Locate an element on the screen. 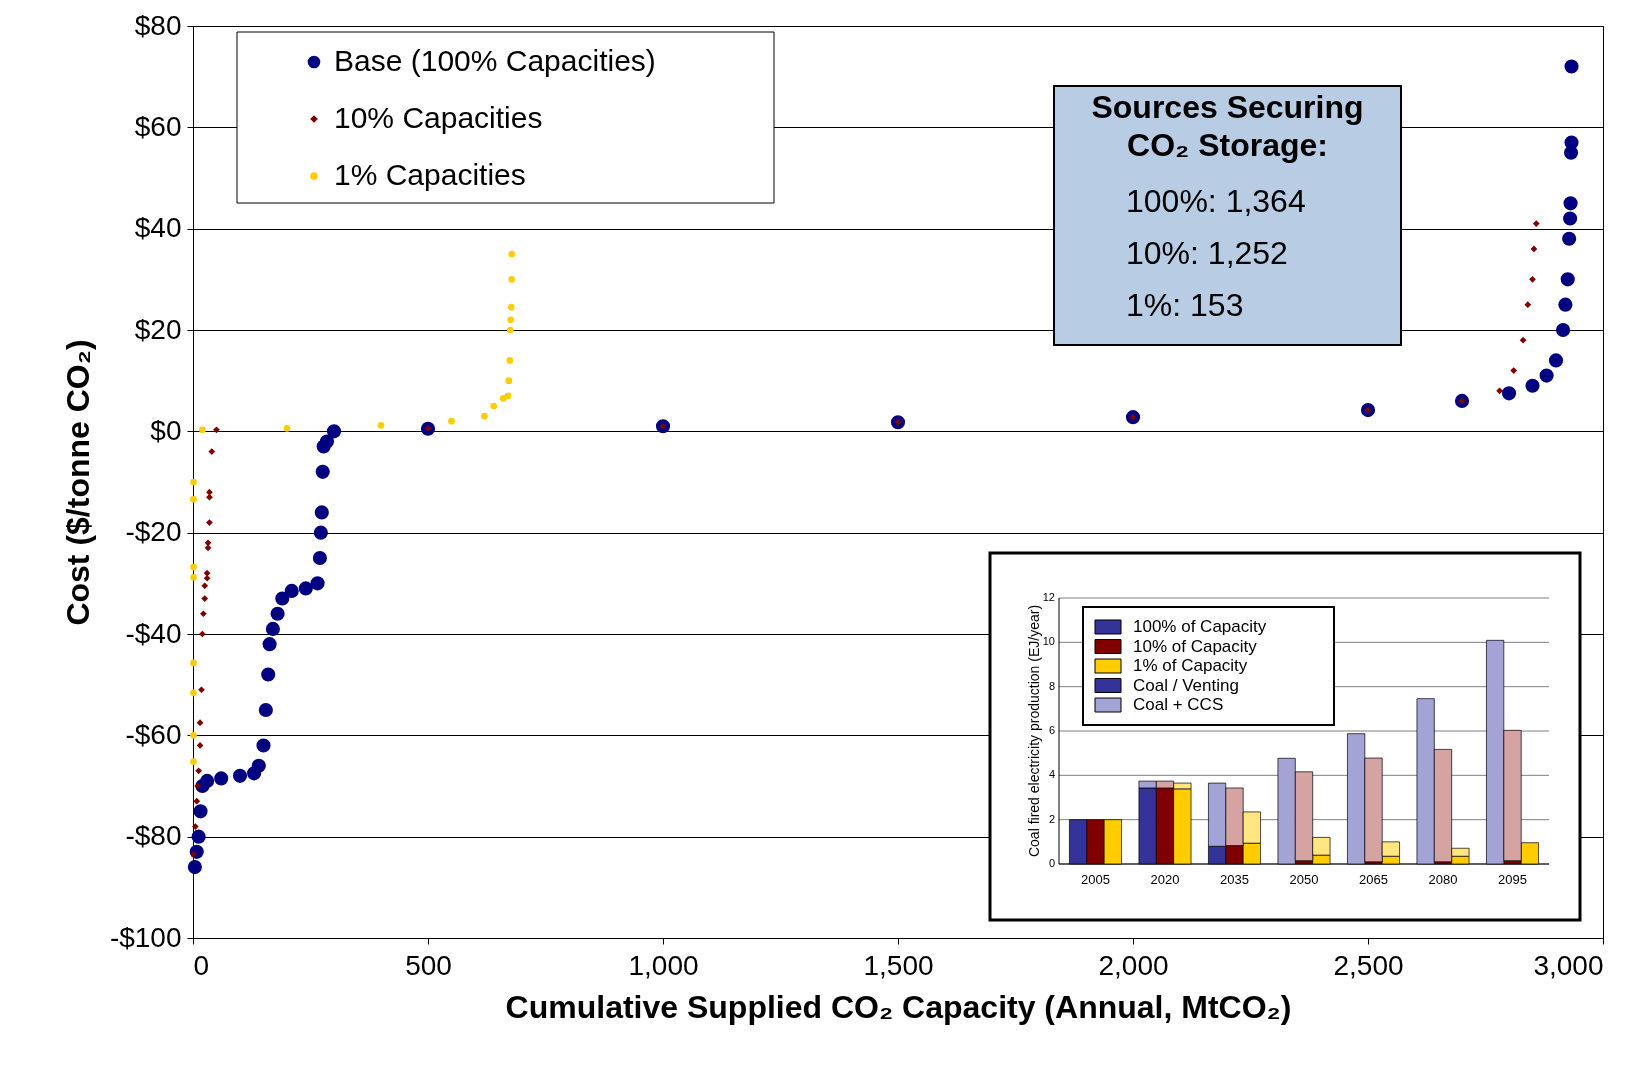 The width and height of the screenshot is (1652, 1074). y-tick-label: -$80 is located at coordinates (153, 836).